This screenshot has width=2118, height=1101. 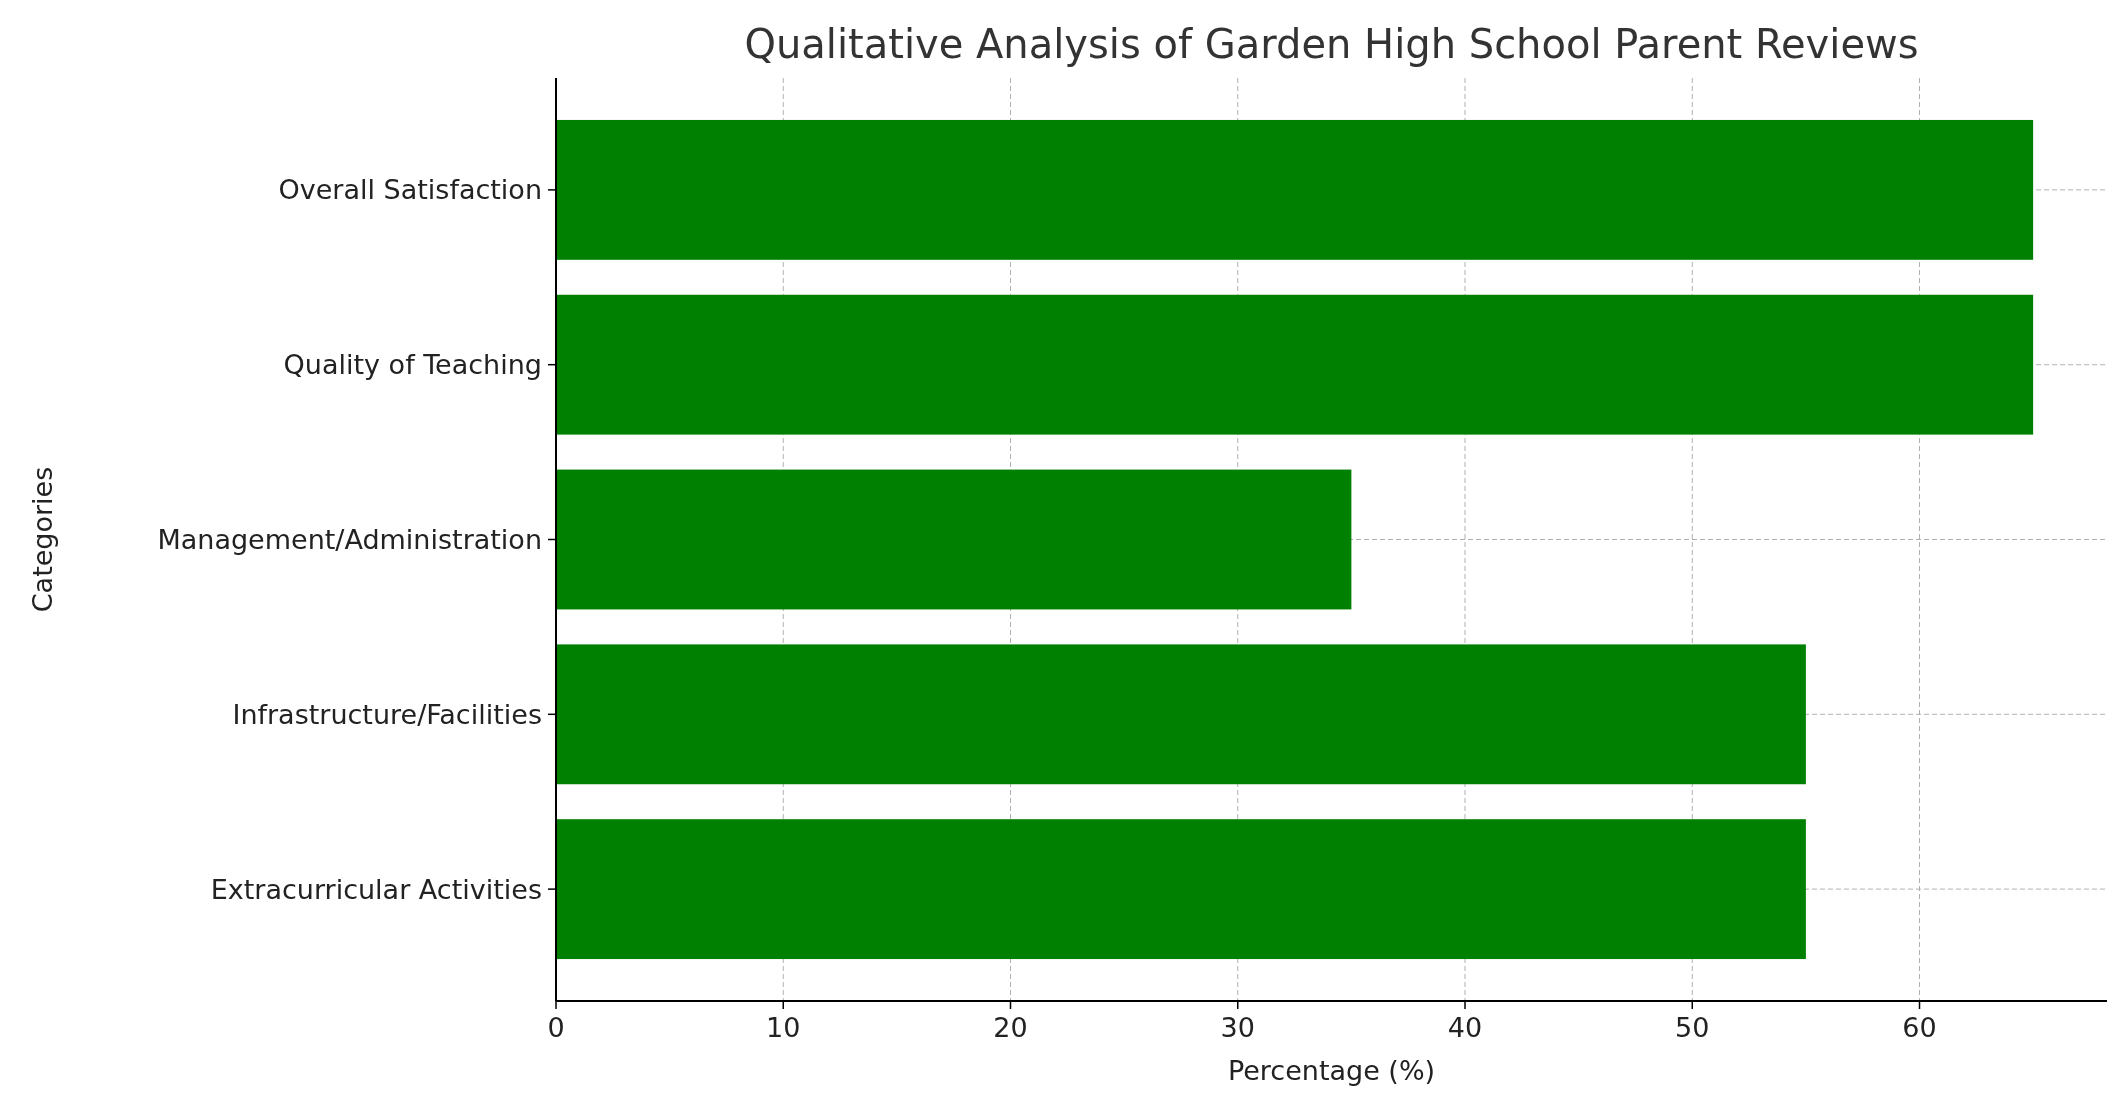 What do you see at coordinates (556, 1027) in the screenshot?
I see `x-tick-label: 0` at bounding box center [556, 1027].